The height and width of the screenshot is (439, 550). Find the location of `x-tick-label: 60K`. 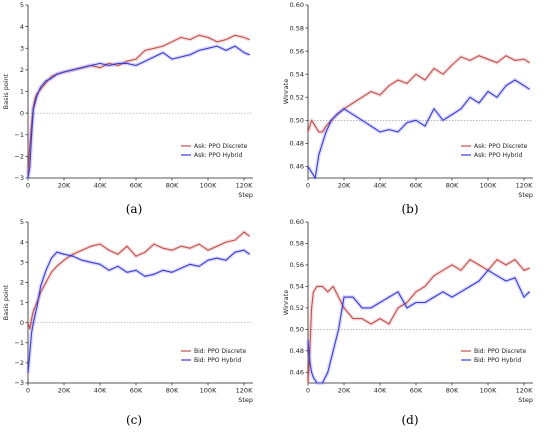

x-tick-label: 60K is located at coordinates (136, 391).